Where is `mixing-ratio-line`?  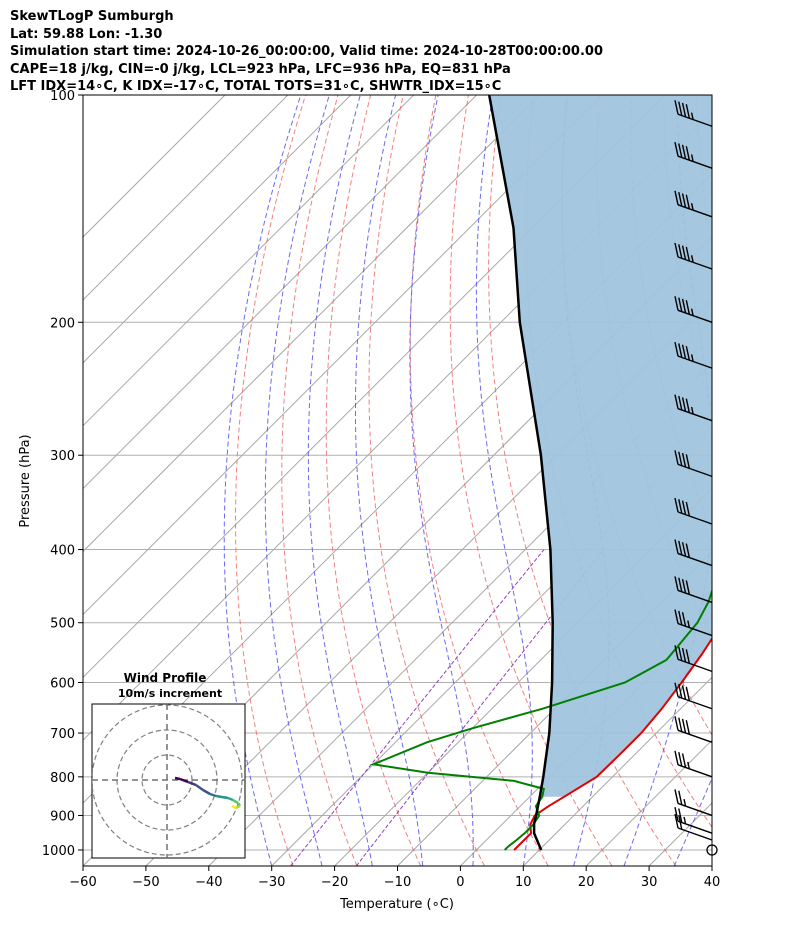
mixing-ratio-line is located at coordinates (479, 707).